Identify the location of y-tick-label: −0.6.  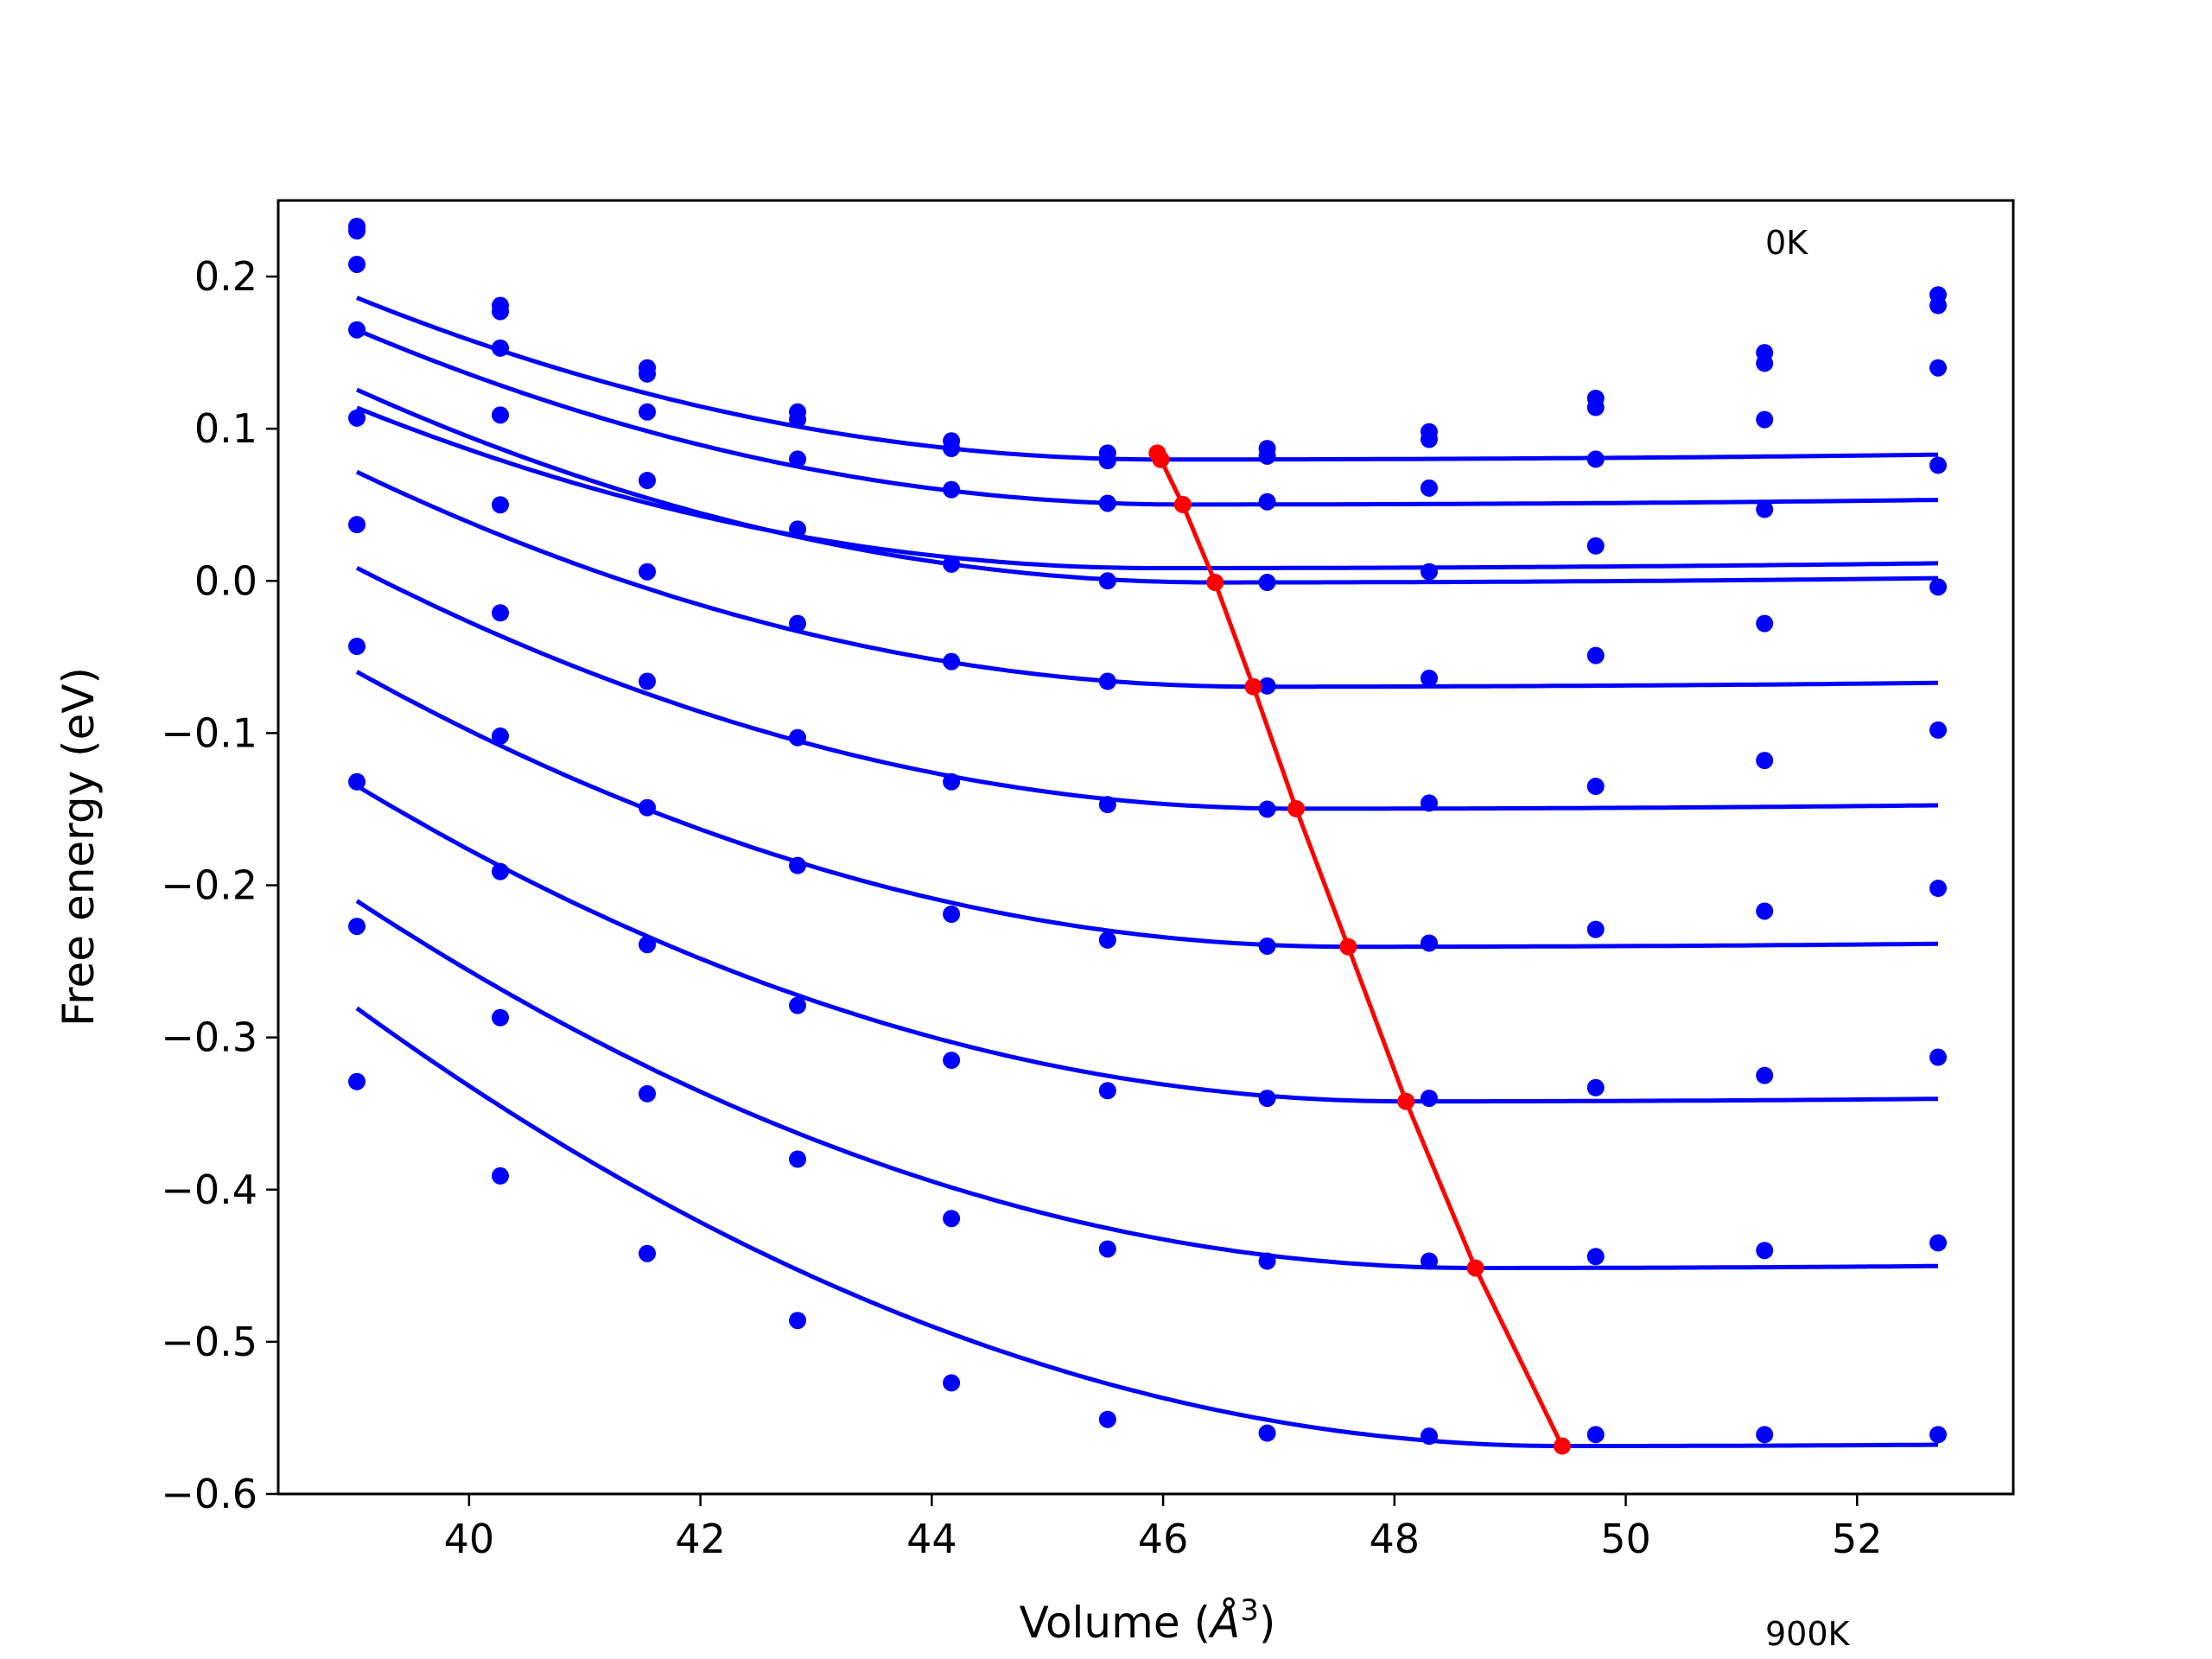
(209, 1494).